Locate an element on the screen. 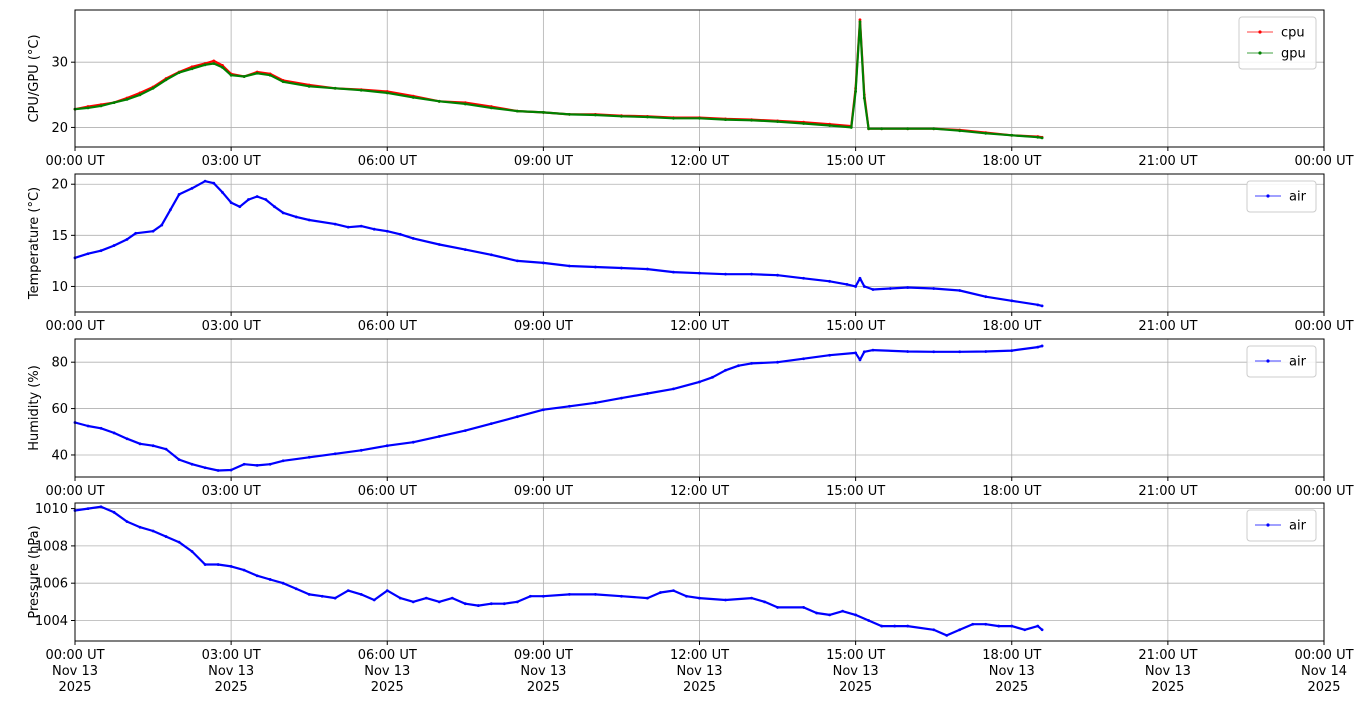 Image resolution: width=1364 pixels, height=707 pixels. y-tick-label: 80 is located at coordinates (59, 363).